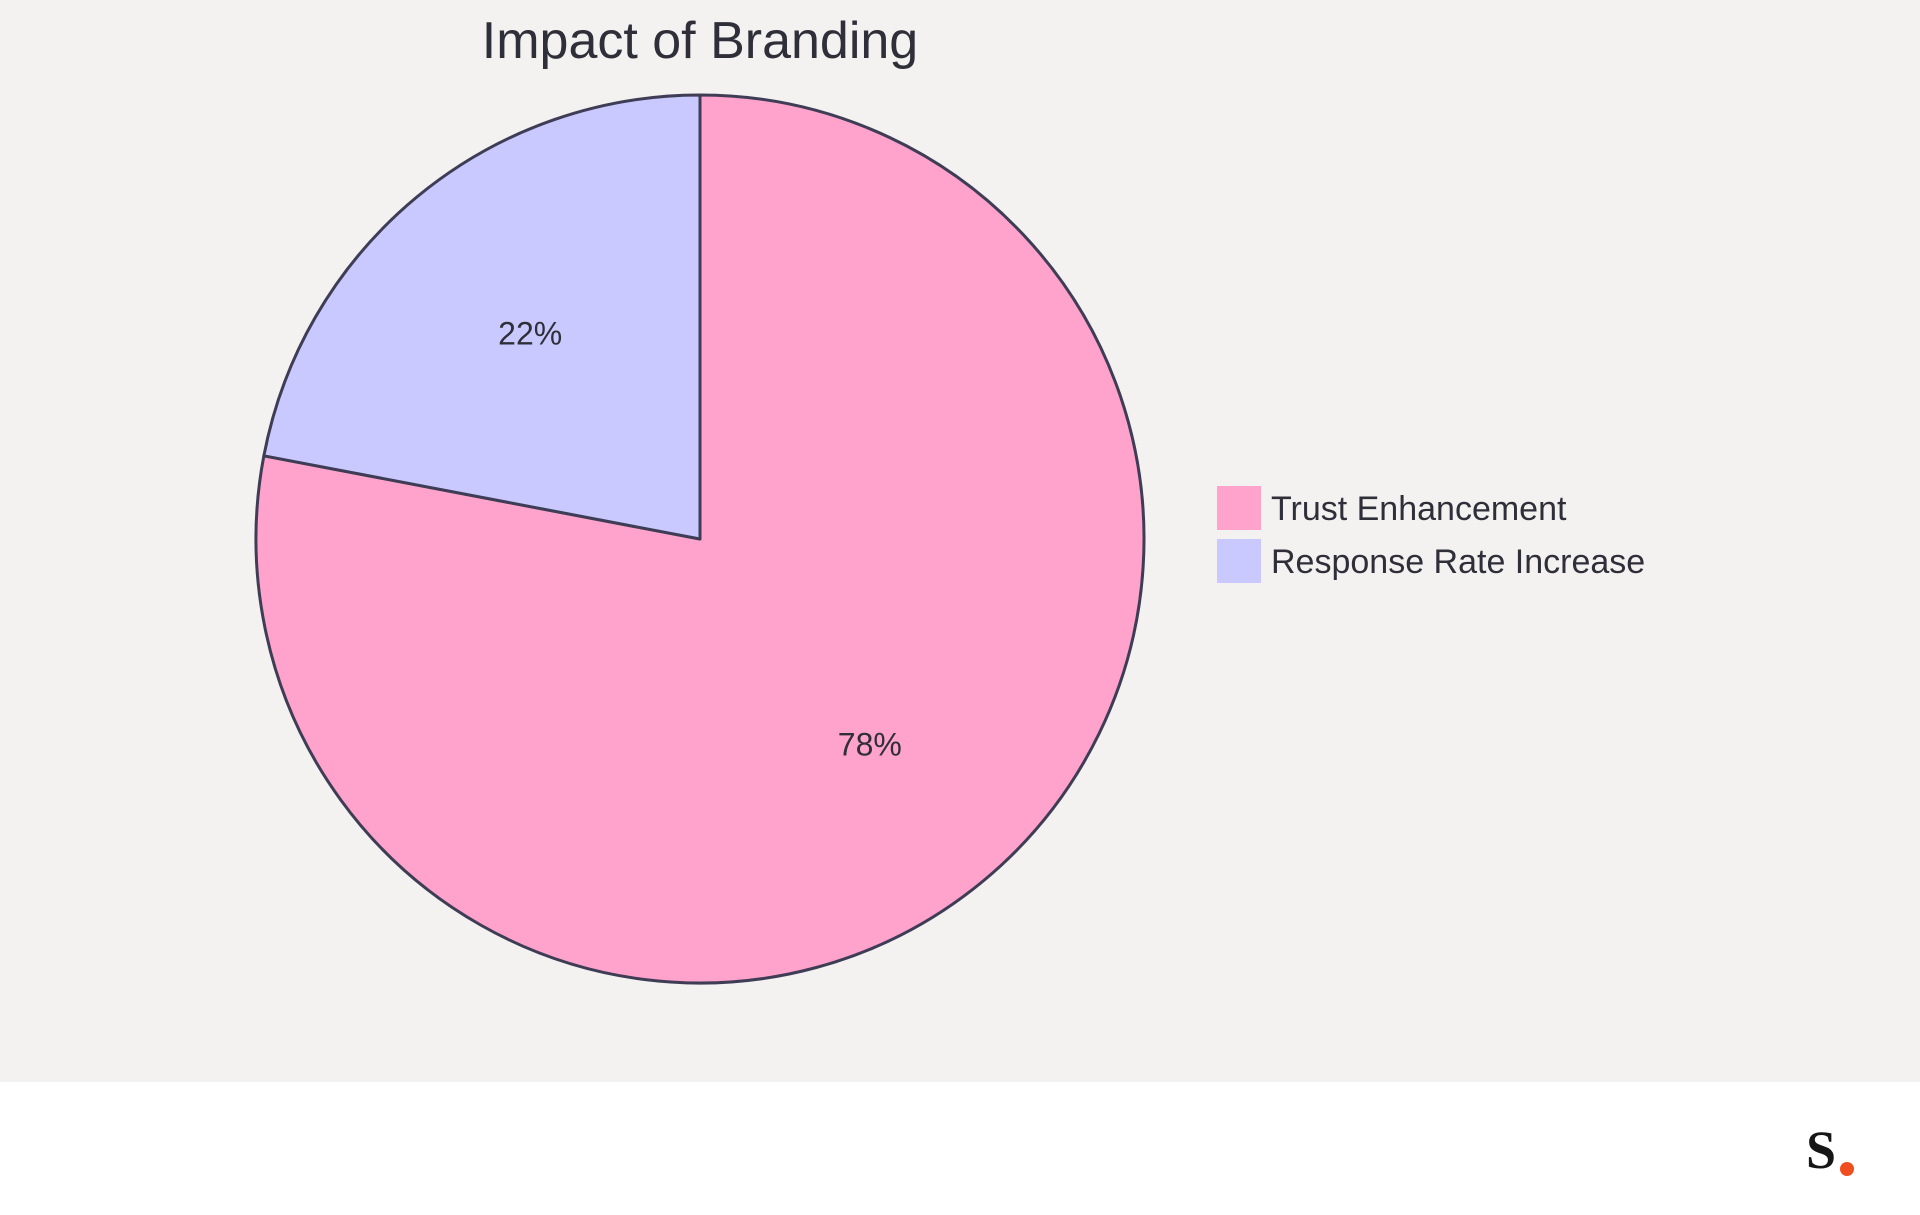 Image resolution: width=1920 pixels, height=1215 pixels. I want to click on pie-labels: 78% 22%, so click(700, 539).